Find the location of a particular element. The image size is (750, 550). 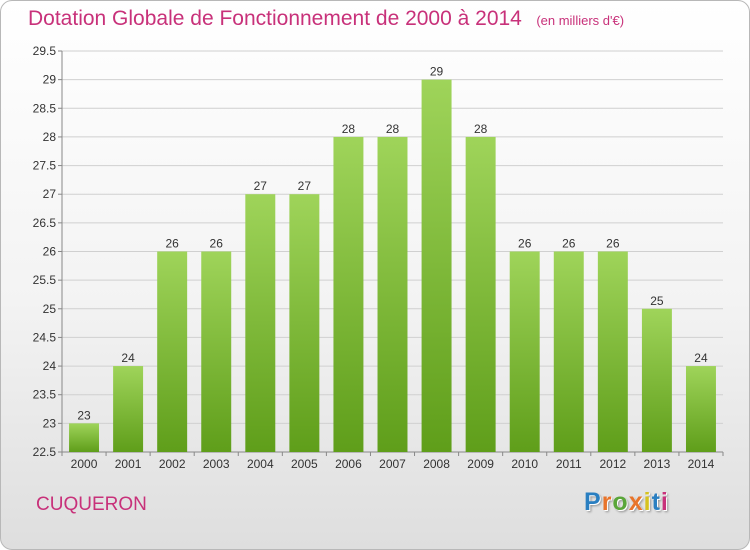

x-tick-label: 2010 is located at coordinates (524, 464).